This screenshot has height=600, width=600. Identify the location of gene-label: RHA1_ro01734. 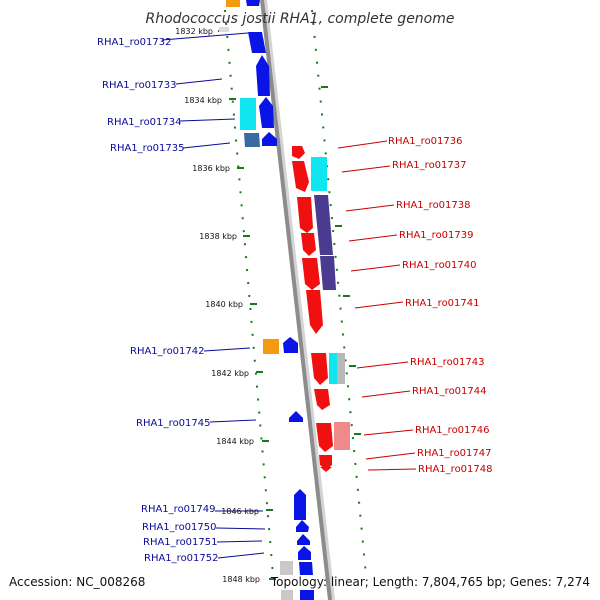
(144, 122).